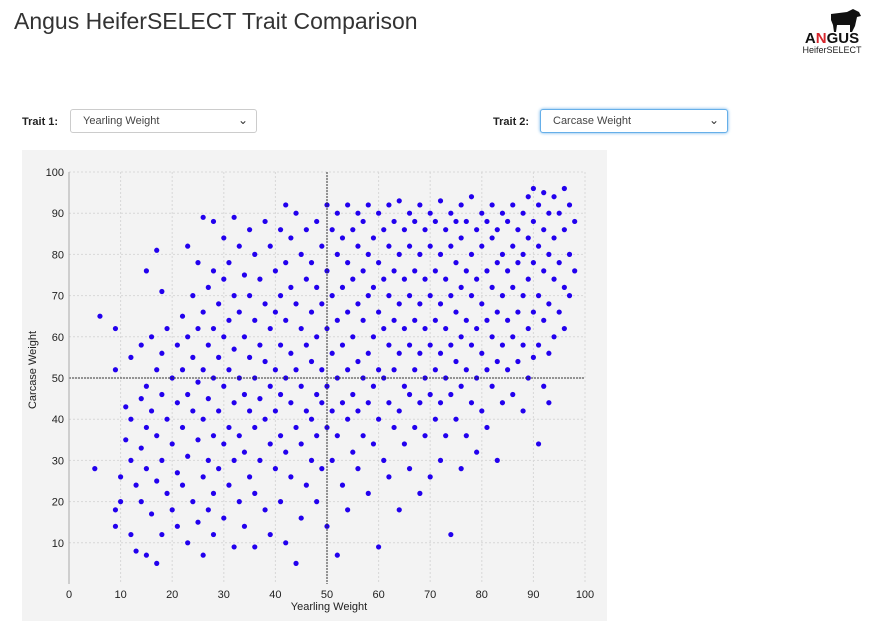 Image resolution: width=871 pixels, height=637 pixels. Describe the element at coordinates (634, 121) in the screenshot. I see `trait2-select: Carcase Weight ⌄` at that location.